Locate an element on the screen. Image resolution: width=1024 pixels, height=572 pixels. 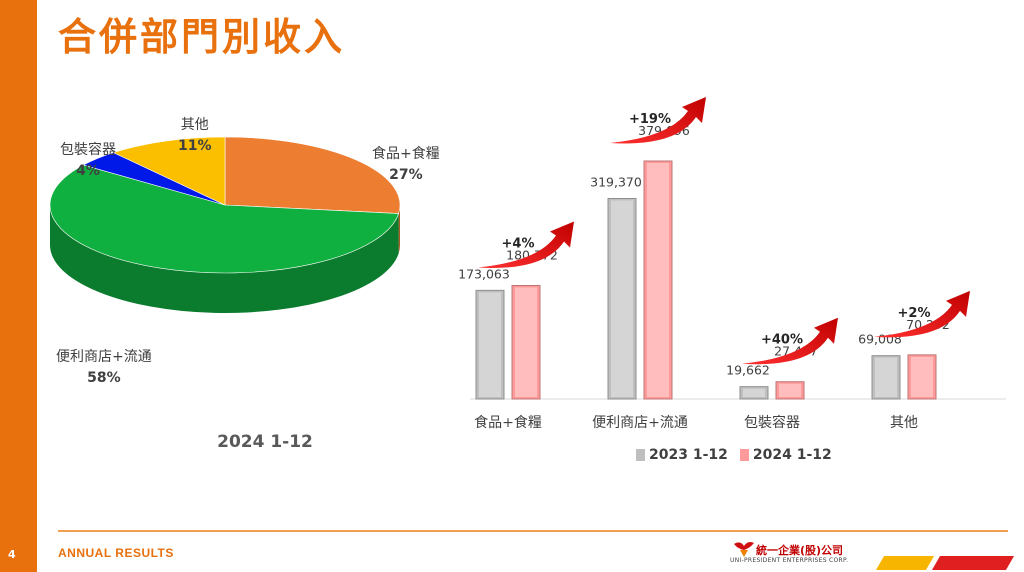
category-label: 便利商店+流通 is located at coordinates (640, 423).